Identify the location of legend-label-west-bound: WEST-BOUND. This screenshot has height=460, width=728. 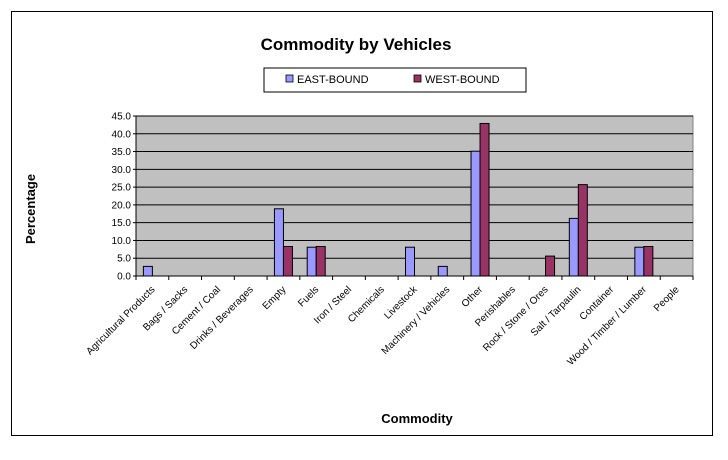
(462, 80).